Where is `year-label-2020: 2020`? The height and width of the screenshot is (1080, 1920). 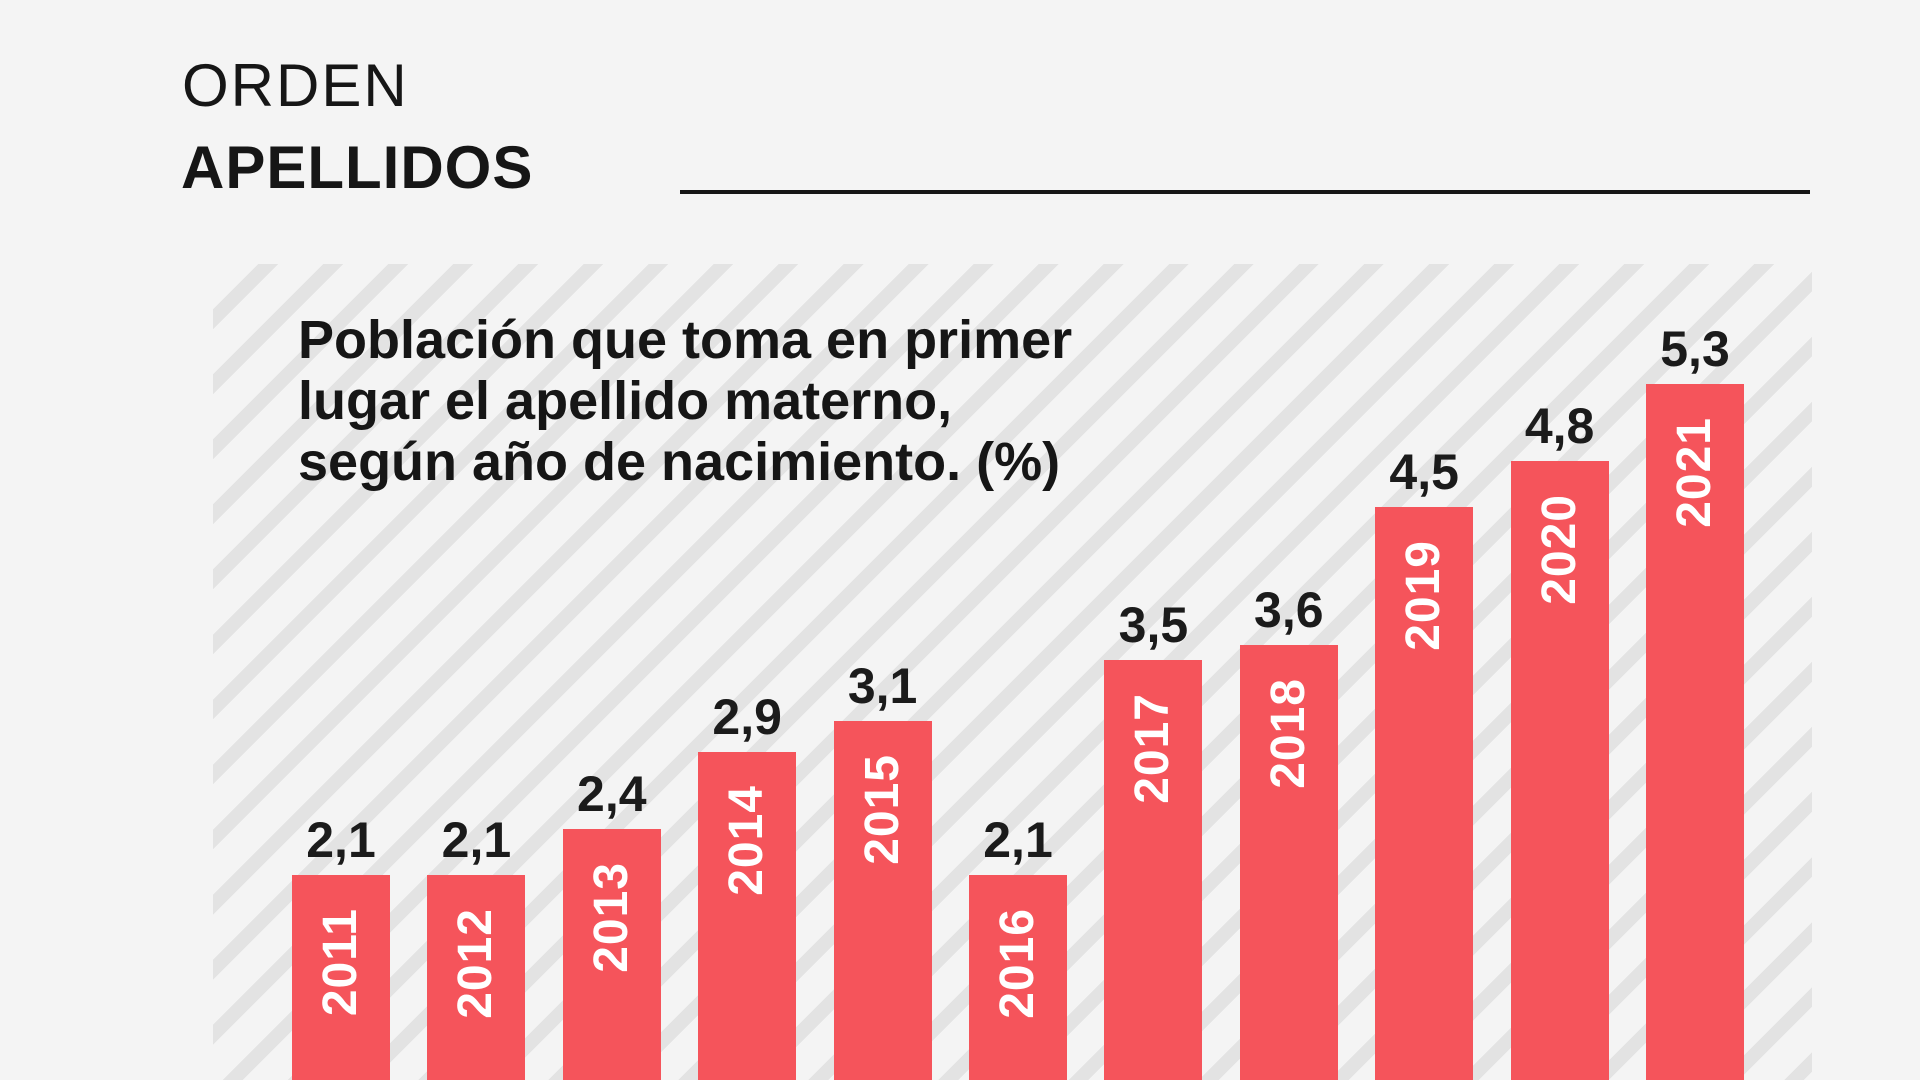
year-label-2020: 2020 is located at coordinates (1559, 549).